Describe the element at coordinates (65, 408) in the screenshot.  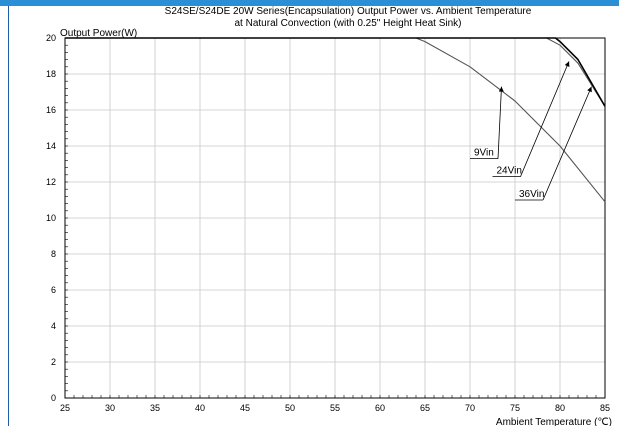
I see `x-tick-label: 25` at that location.